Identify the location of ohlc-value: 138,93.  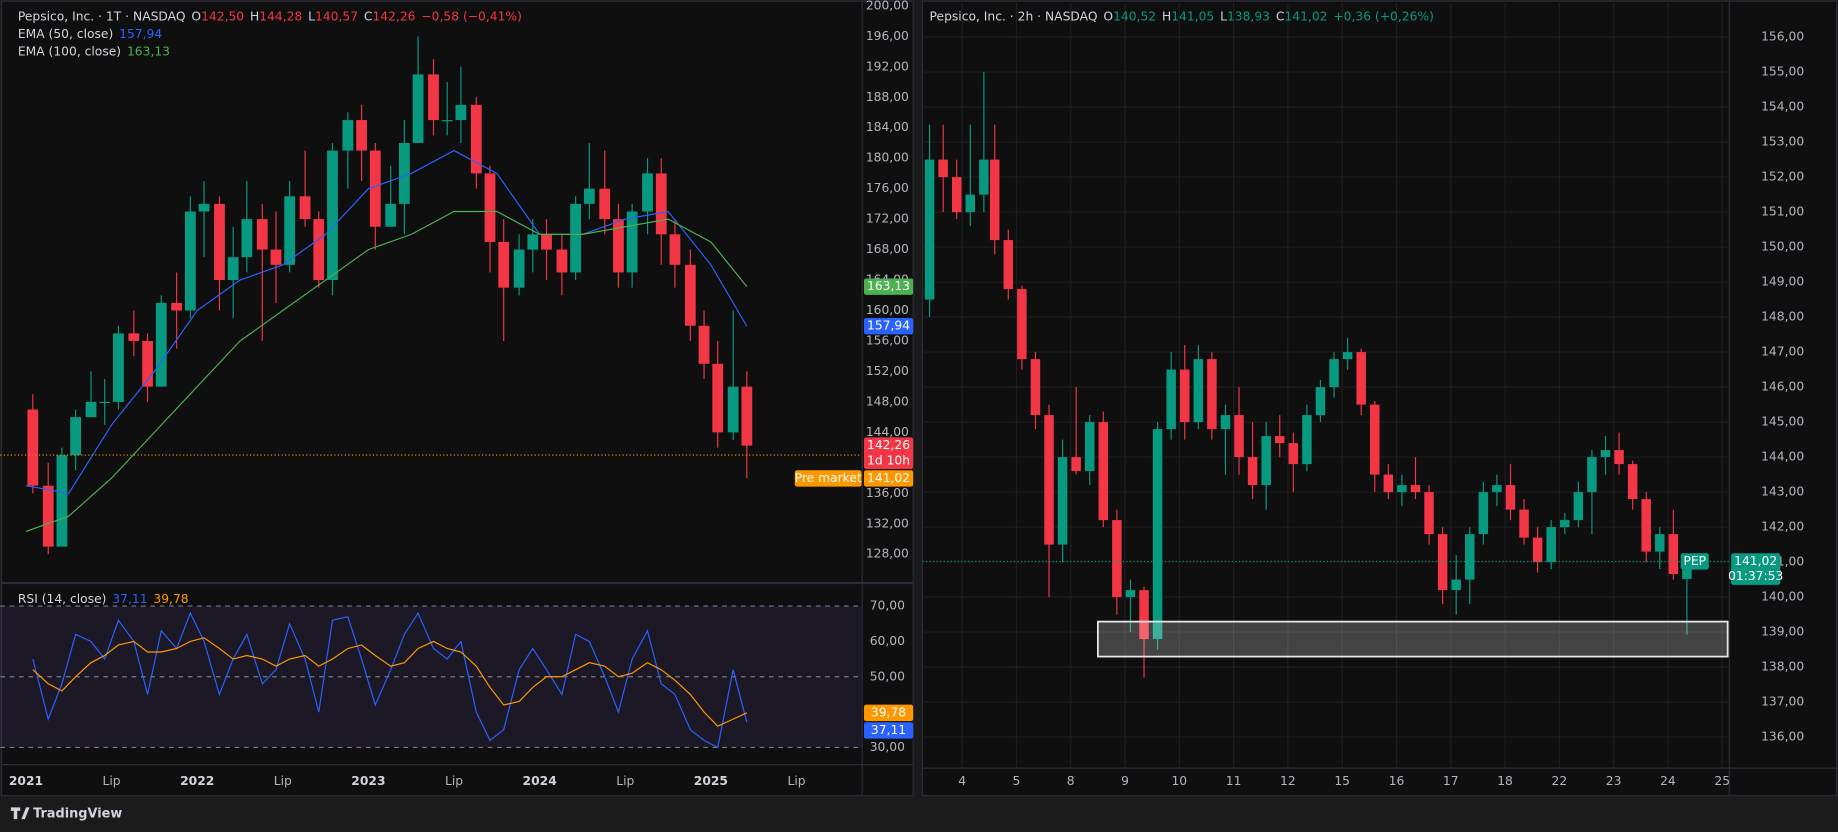
(1248, 16).